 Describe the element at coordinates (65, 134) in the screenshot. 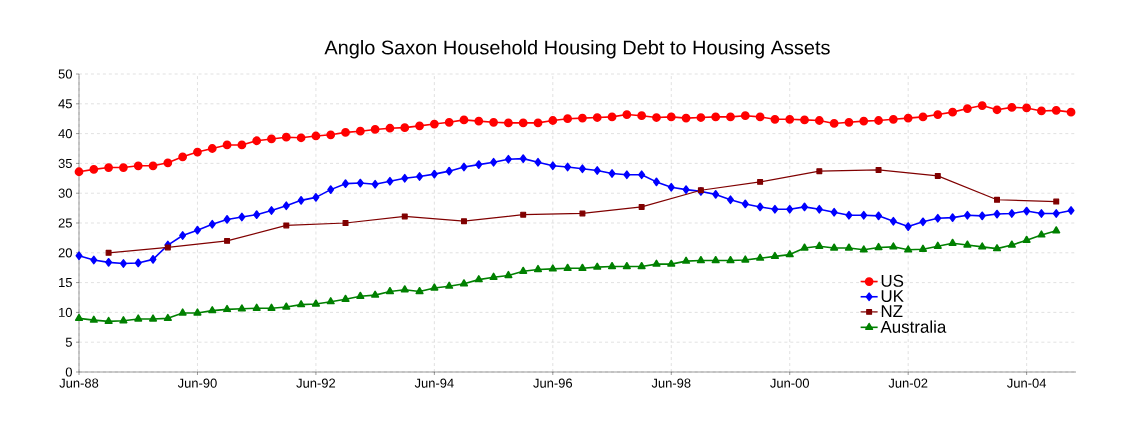

I see `y-tick-label: 40` at that location.